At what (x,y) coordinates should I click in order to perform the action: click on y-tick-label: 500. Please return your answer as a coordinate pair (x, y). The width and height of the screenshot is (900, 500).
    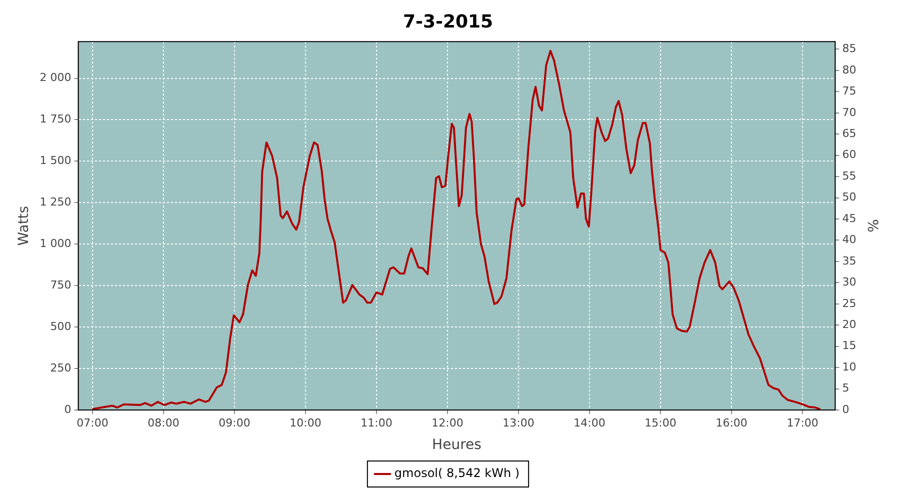
    Looking at the image, I should click on (61, 326).